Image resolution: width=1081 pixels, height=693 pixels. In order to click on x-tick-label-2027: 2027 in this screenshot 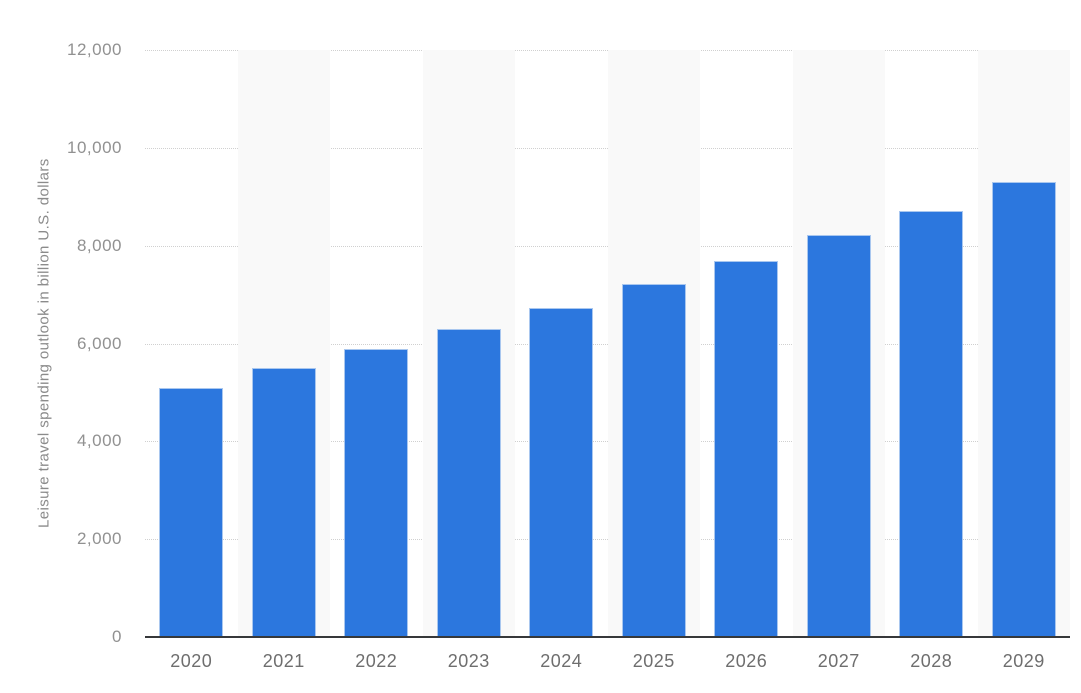, I will do `click(838, 661)`.